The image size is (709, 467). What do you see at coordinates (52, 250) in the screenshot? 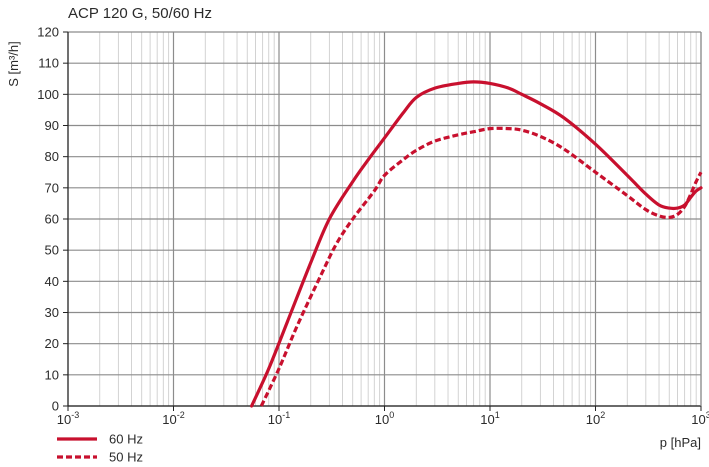
I see `y-tick-label: 50` at bounding box center [52, 250].